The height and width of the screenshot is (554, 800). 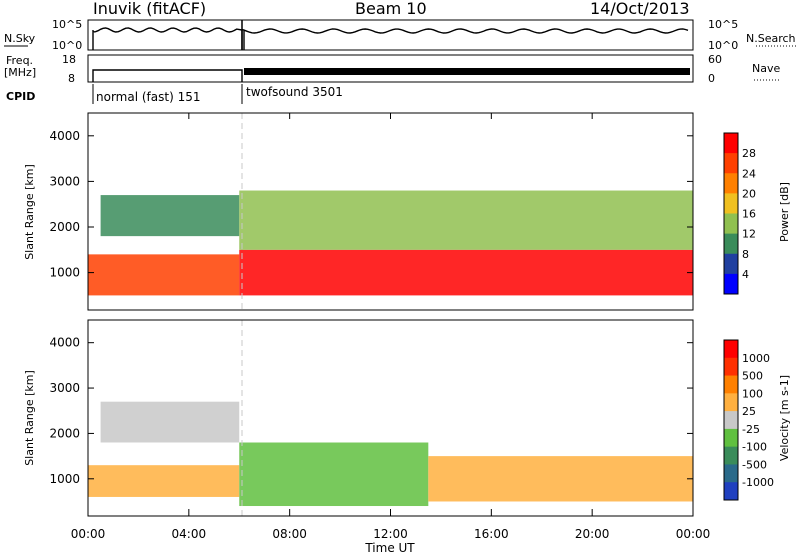 I want to click on noise-trace, so click(x=390, y=38).